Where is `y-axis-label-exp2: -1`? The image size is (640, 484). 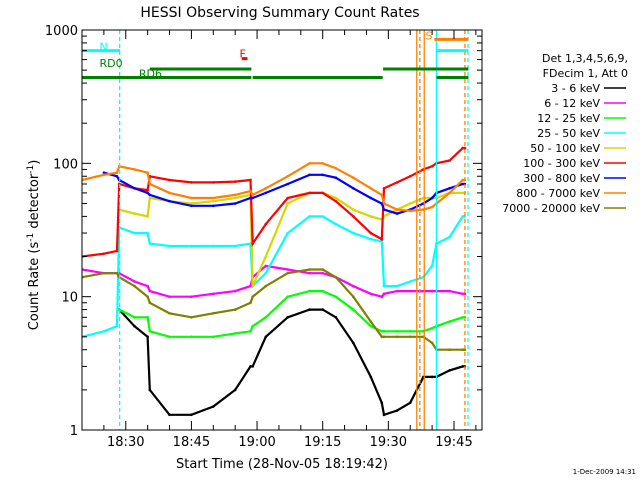 y-axis-label-exp2: -1 is located at coordinates (31, 169).